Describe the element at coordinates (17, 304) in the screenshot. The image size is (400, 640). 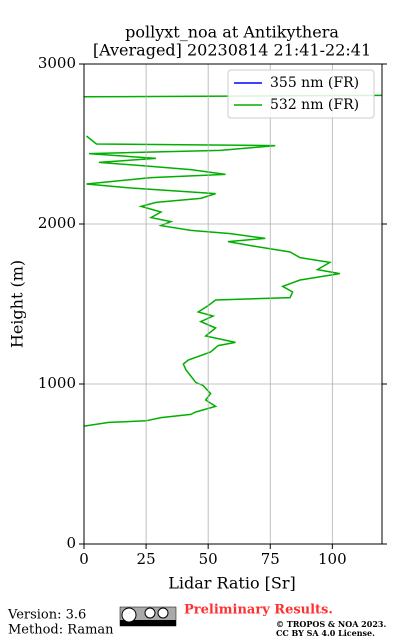
I see `y-axis-label: Height (m)` at that location.